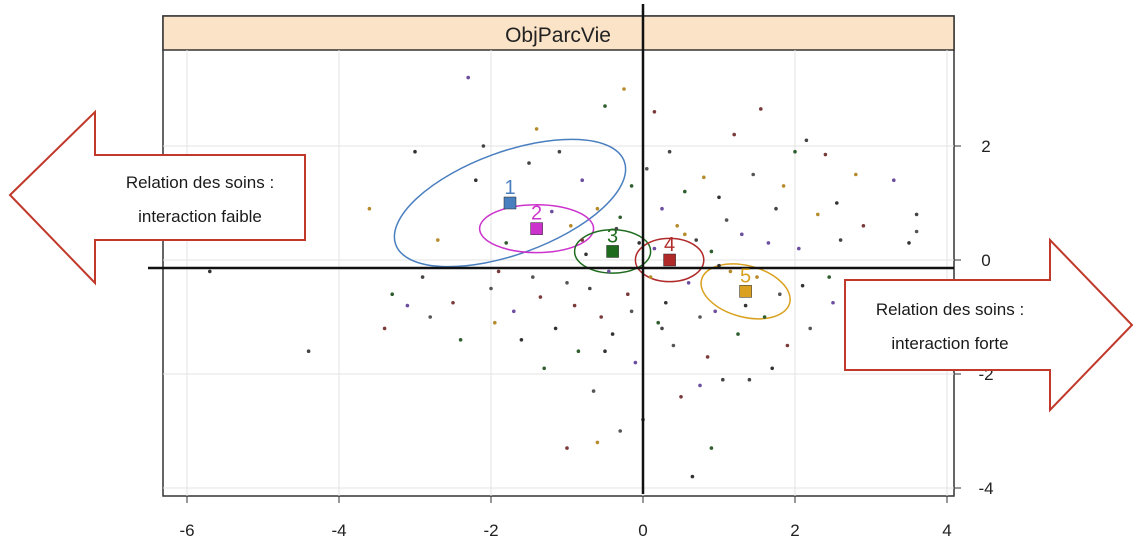 Image resolution: width=1135 pixels, height=549 pixels. What do you see at coordinates (157, 197) in the screenshot?
I see `left-arrow-annotation: Relation des soins : interaction faible` at bounding box center [157, 197].